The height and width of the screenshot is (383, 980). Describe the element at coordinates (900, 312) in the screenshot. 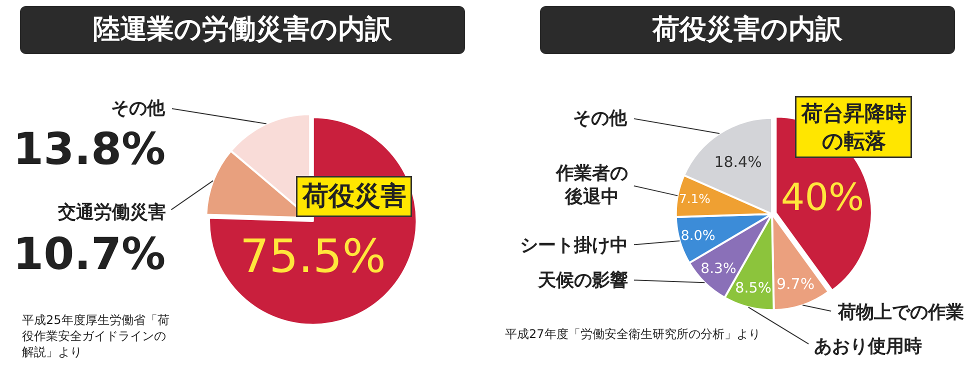

I see `slice-label: 荷物上での作業` at that location.